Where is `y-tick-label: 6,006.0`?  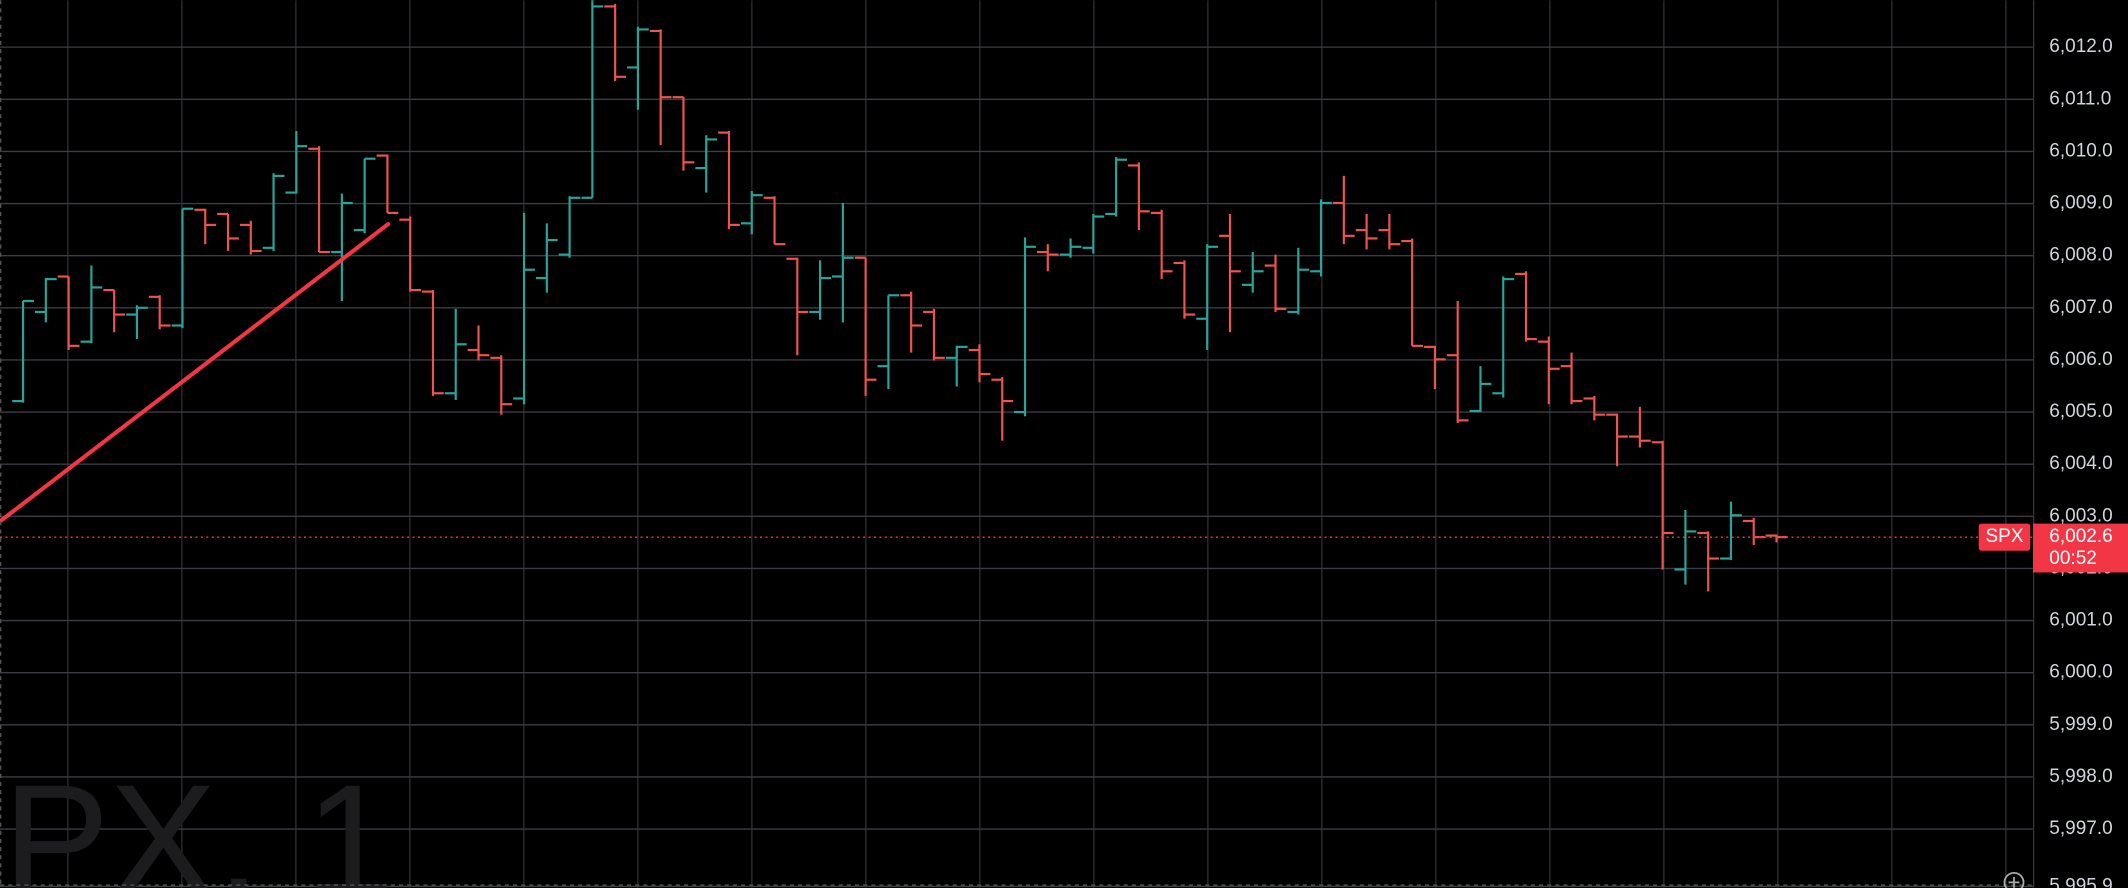
y-tick-label: 6,006.0 is located at coordinates (2080, 359).